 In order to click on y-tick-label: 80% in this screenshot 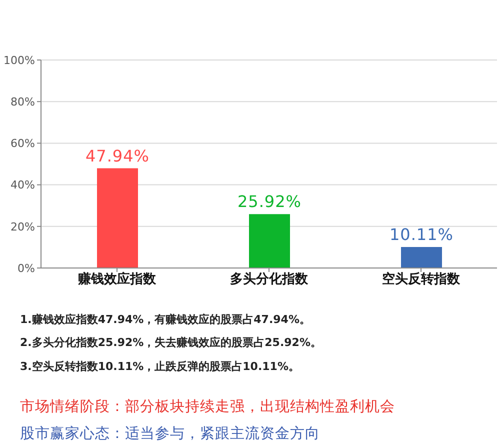, I will do `click(22, 102)`.